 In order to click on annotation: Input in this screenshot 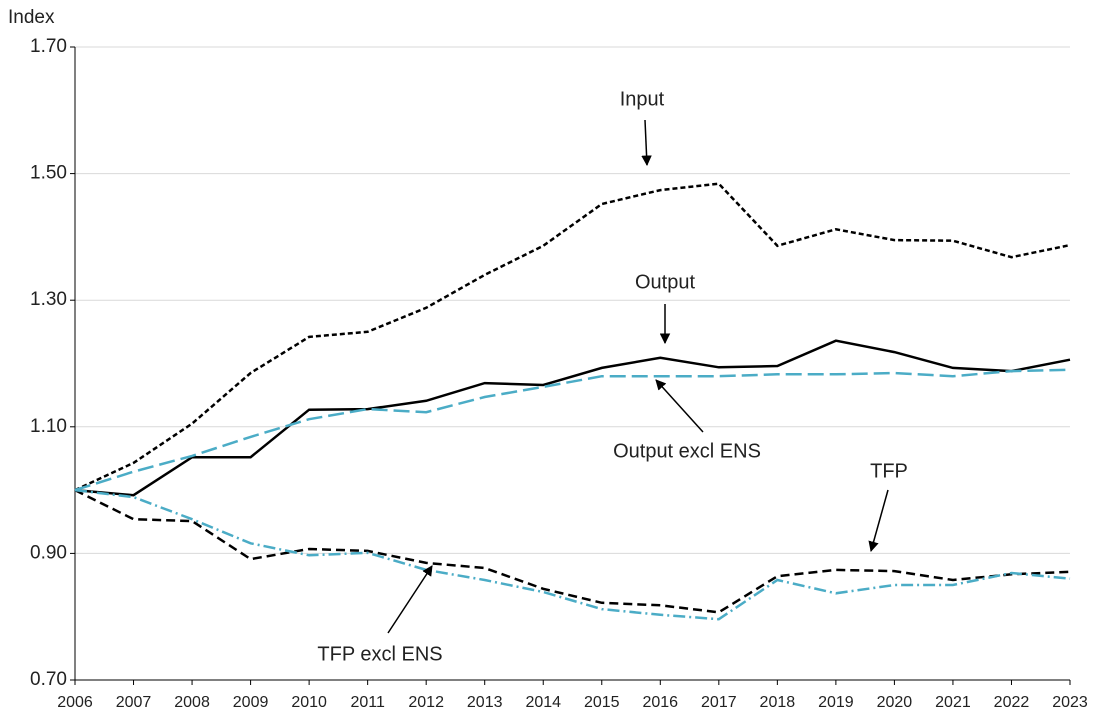, I will do `click(642, 99)`.